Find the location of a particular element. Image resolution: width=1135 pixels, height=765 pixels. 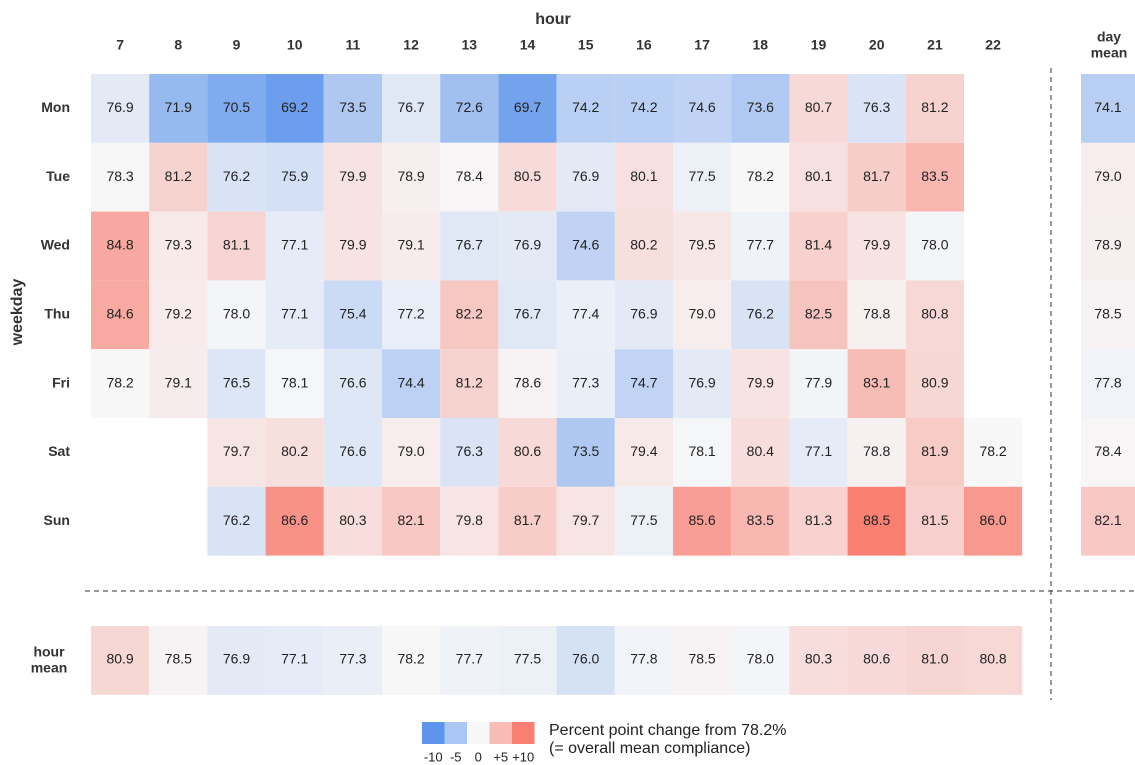

cell-label: 74.2 is located at coordinates (643, 107).